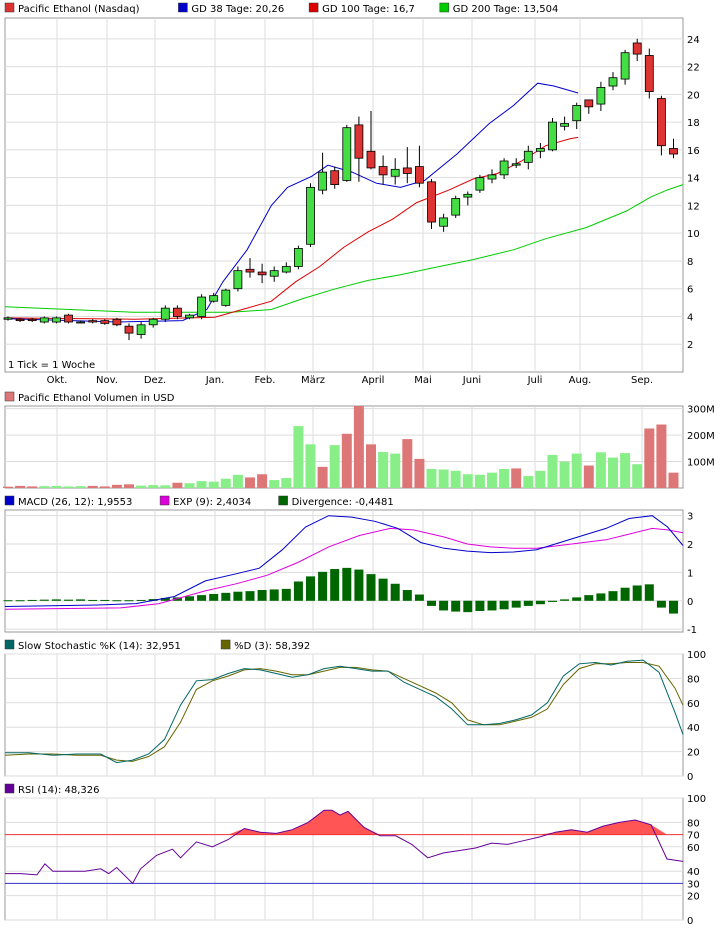 The height and width of the screenshot is (928, 726). Describe the element at coordinates (690, 262) in the screenshot. I see `y-tick-label: 8` at that location.